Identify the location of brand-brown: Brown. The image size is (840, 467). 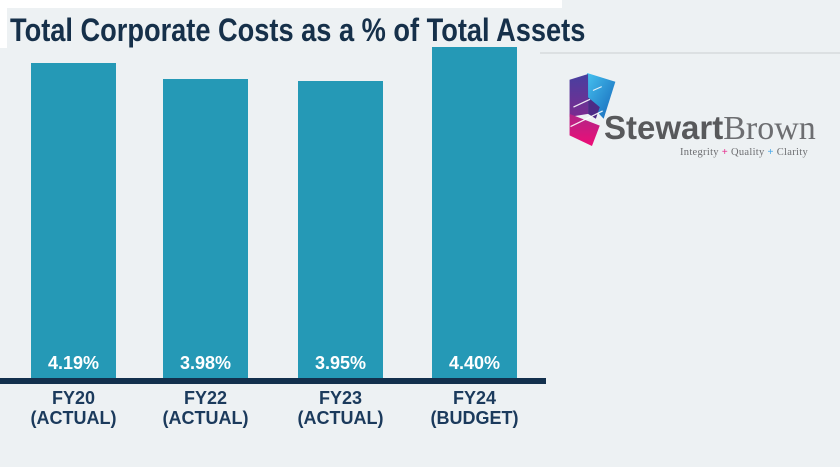
(769, 128).